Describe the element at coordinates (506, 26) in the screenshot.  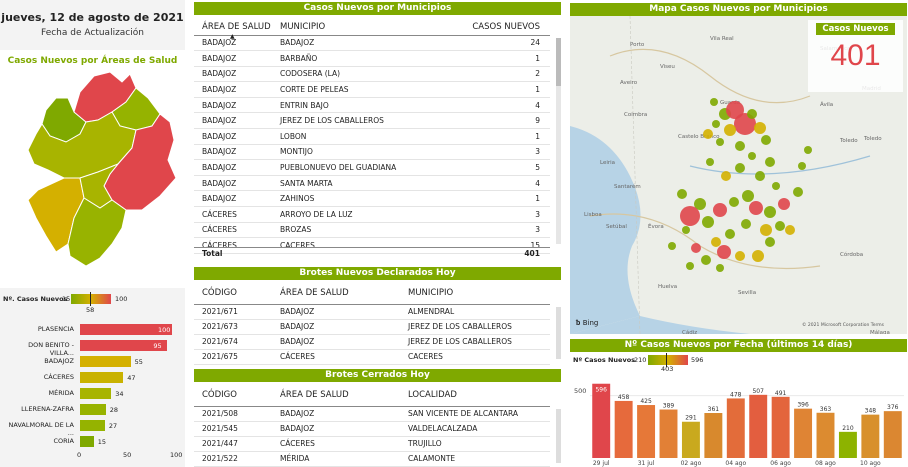
I see `col-casos: CASOS NUEVOS` at that location.